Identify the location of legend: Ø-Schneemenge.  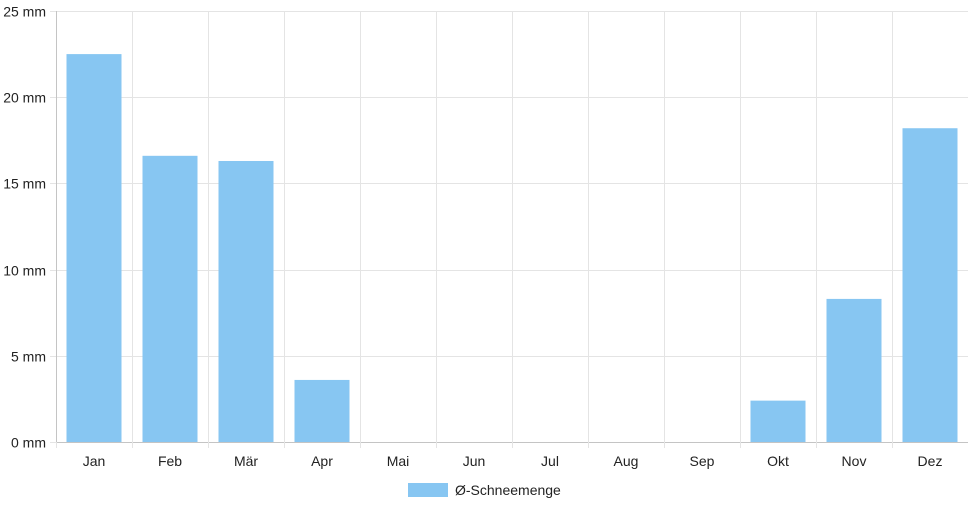
(484, 490).